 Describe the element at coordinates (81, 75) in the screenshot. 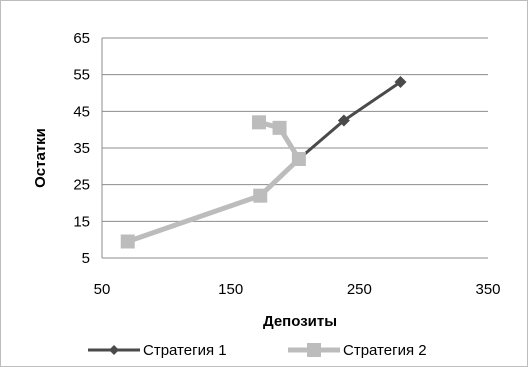

I see `y-tick-label-55: 55` at that location.